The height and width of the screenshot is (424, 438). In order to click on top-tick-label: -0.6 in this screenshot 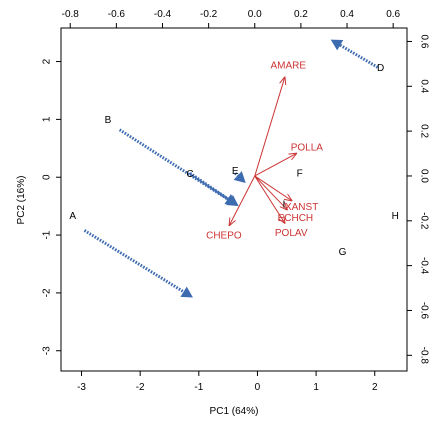, I will do `click(117, 14)`.